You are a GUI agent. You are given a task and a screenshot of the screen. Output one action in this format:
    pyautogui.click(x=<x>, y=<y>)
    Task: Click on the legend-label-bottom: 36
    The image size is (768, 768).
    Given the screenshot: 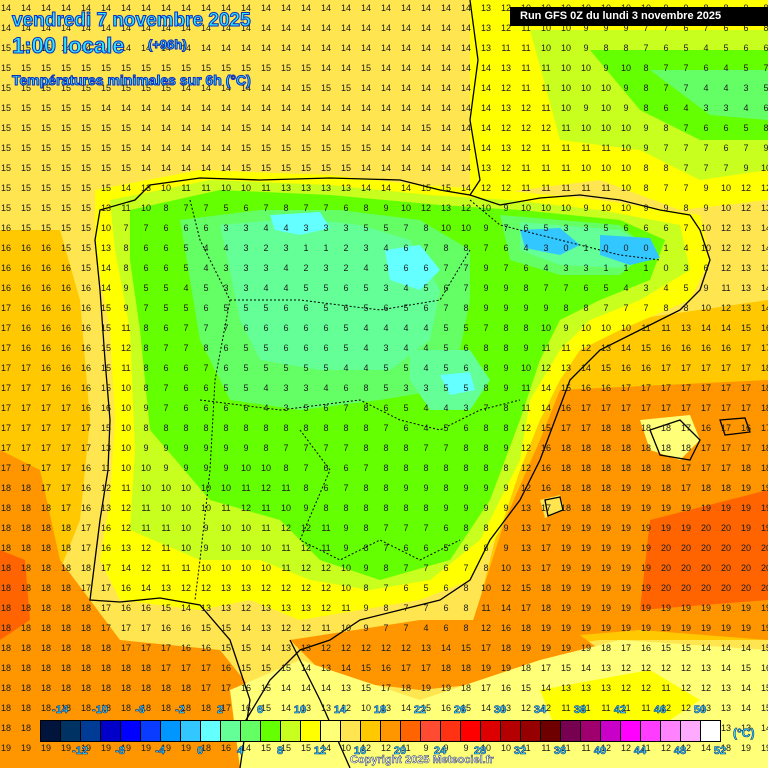 What is the action you would take?
    pyautogui.click(x=560, y=751)
    